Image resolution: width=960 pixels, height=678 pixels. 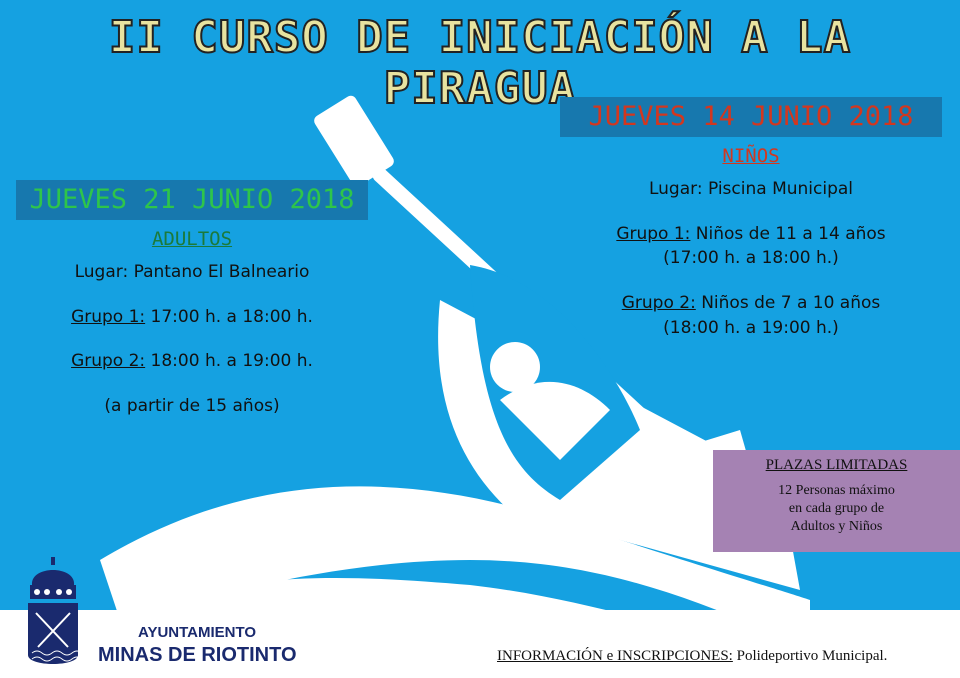 What do you see at coordinates (55, 610) in the screenshot?
I see `coat-of-arms-logo` at bounding box center [55, 610].